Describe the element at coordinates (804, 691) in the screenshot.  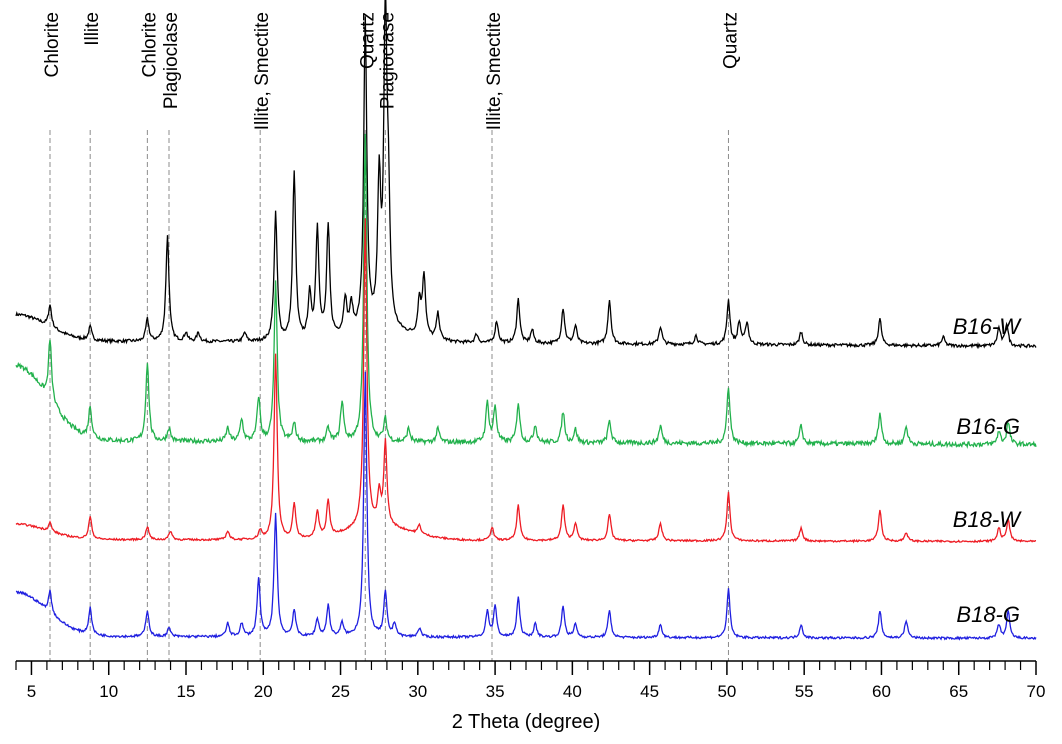
I see `x-tick-label: 55` at that location.